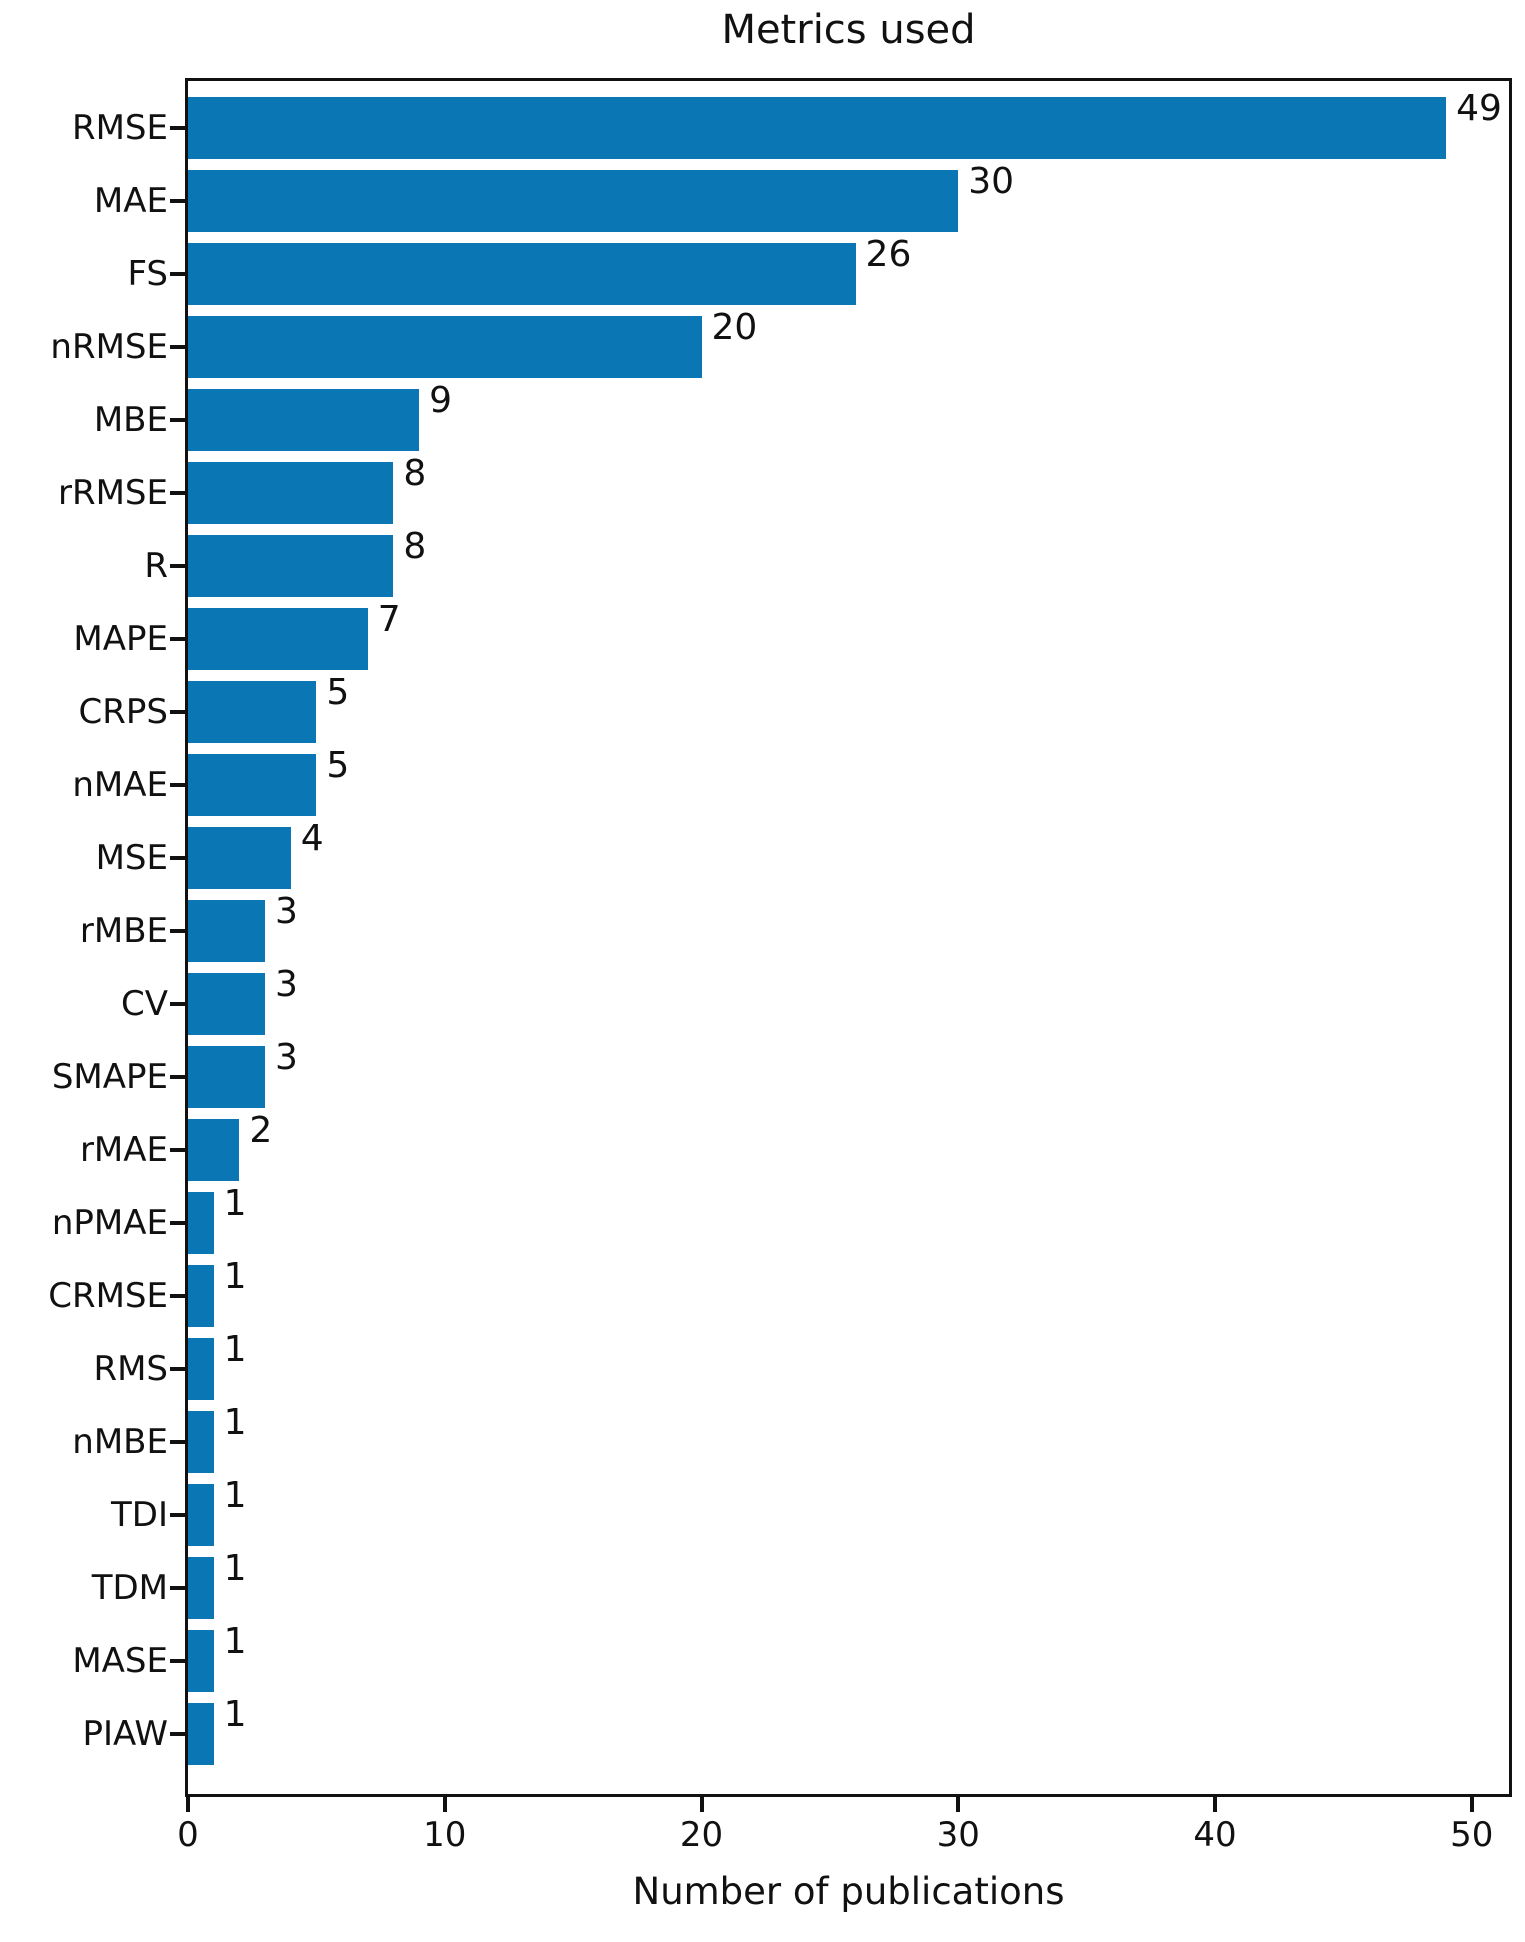  I want to click on bar-RMS, so click(201, 1369).